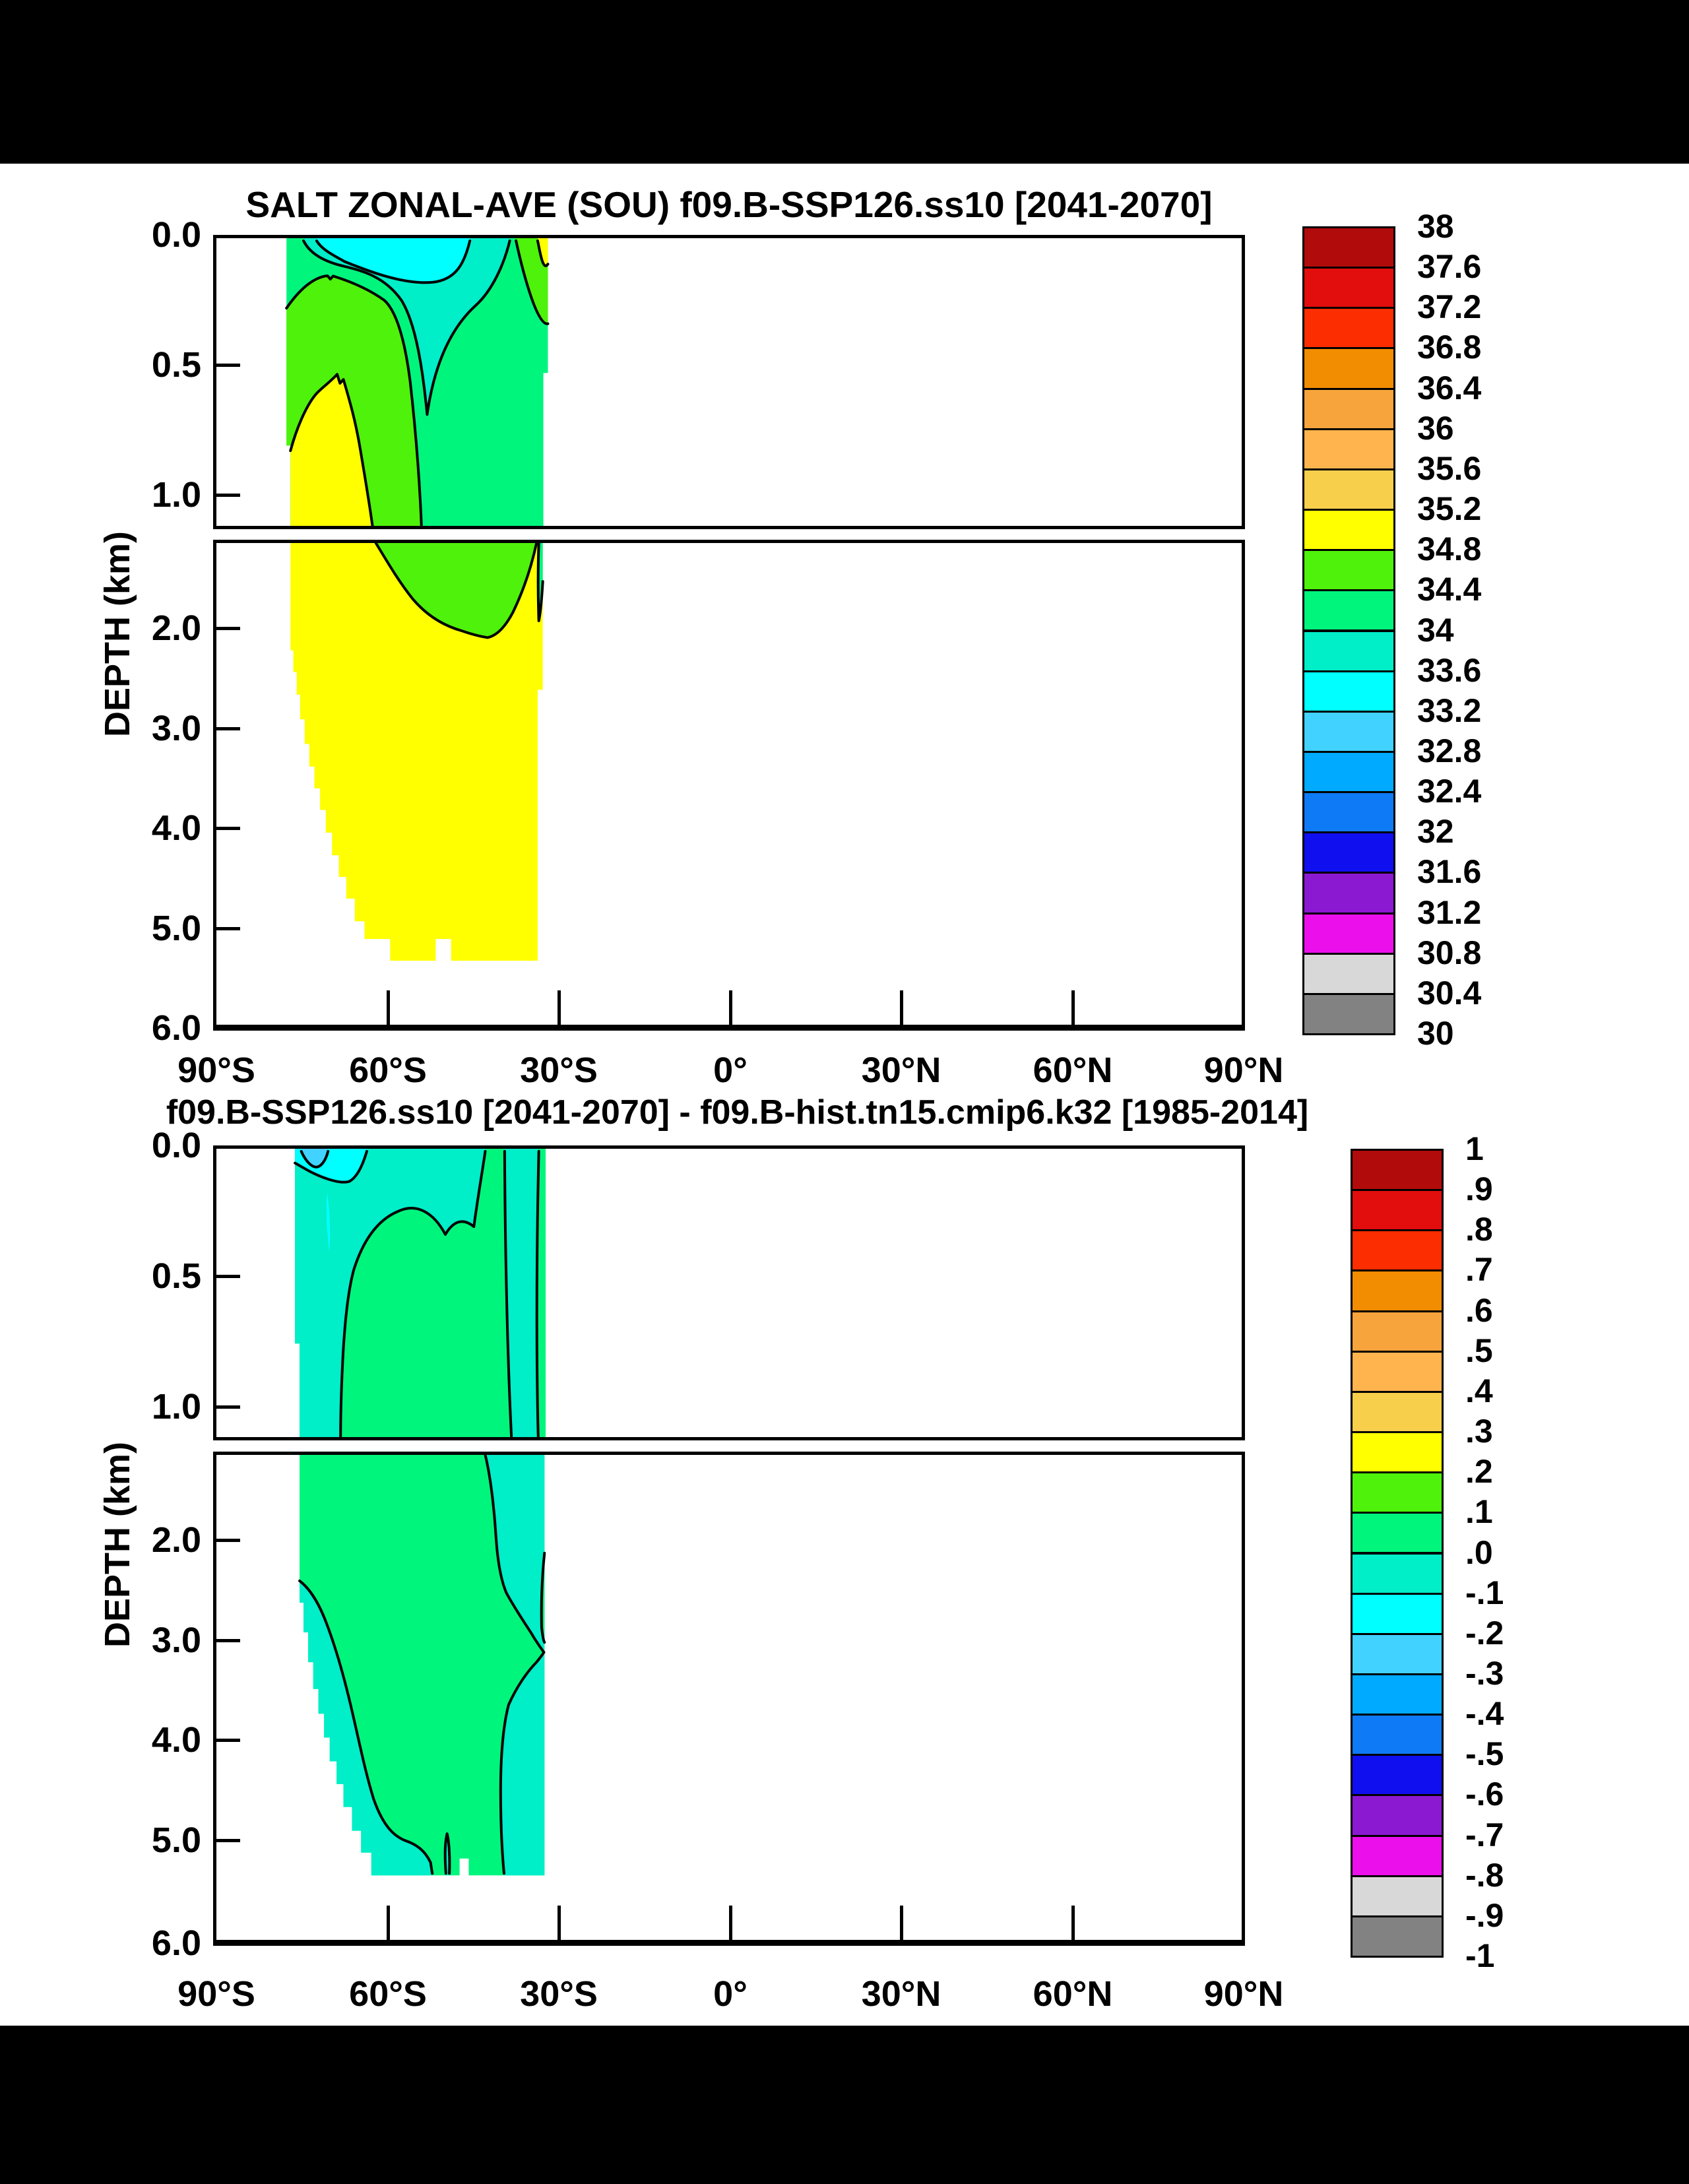  Describe the element at coordinates (1449, 670) in the screenshot. I see `fig1-colorbar-label: 33.6` at that location.